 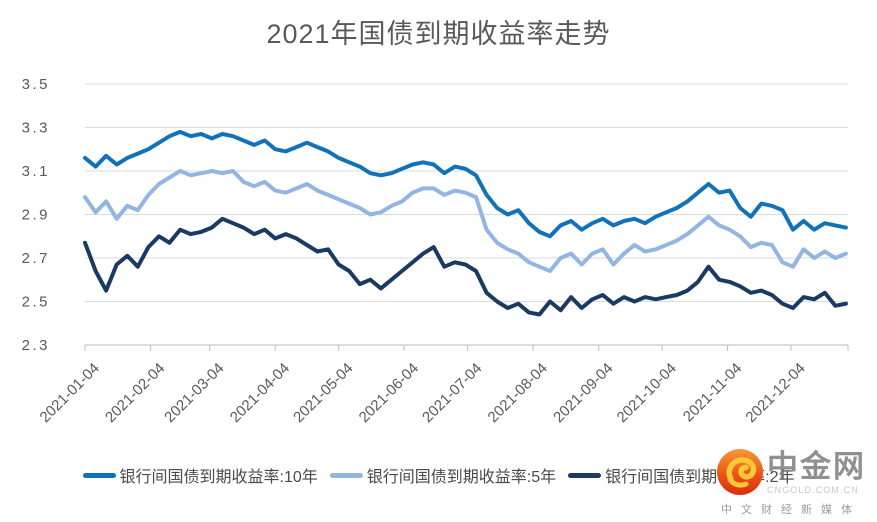 I want to click on x-axis-tick-label: 2021-02-04, so click(x=135, y=393).